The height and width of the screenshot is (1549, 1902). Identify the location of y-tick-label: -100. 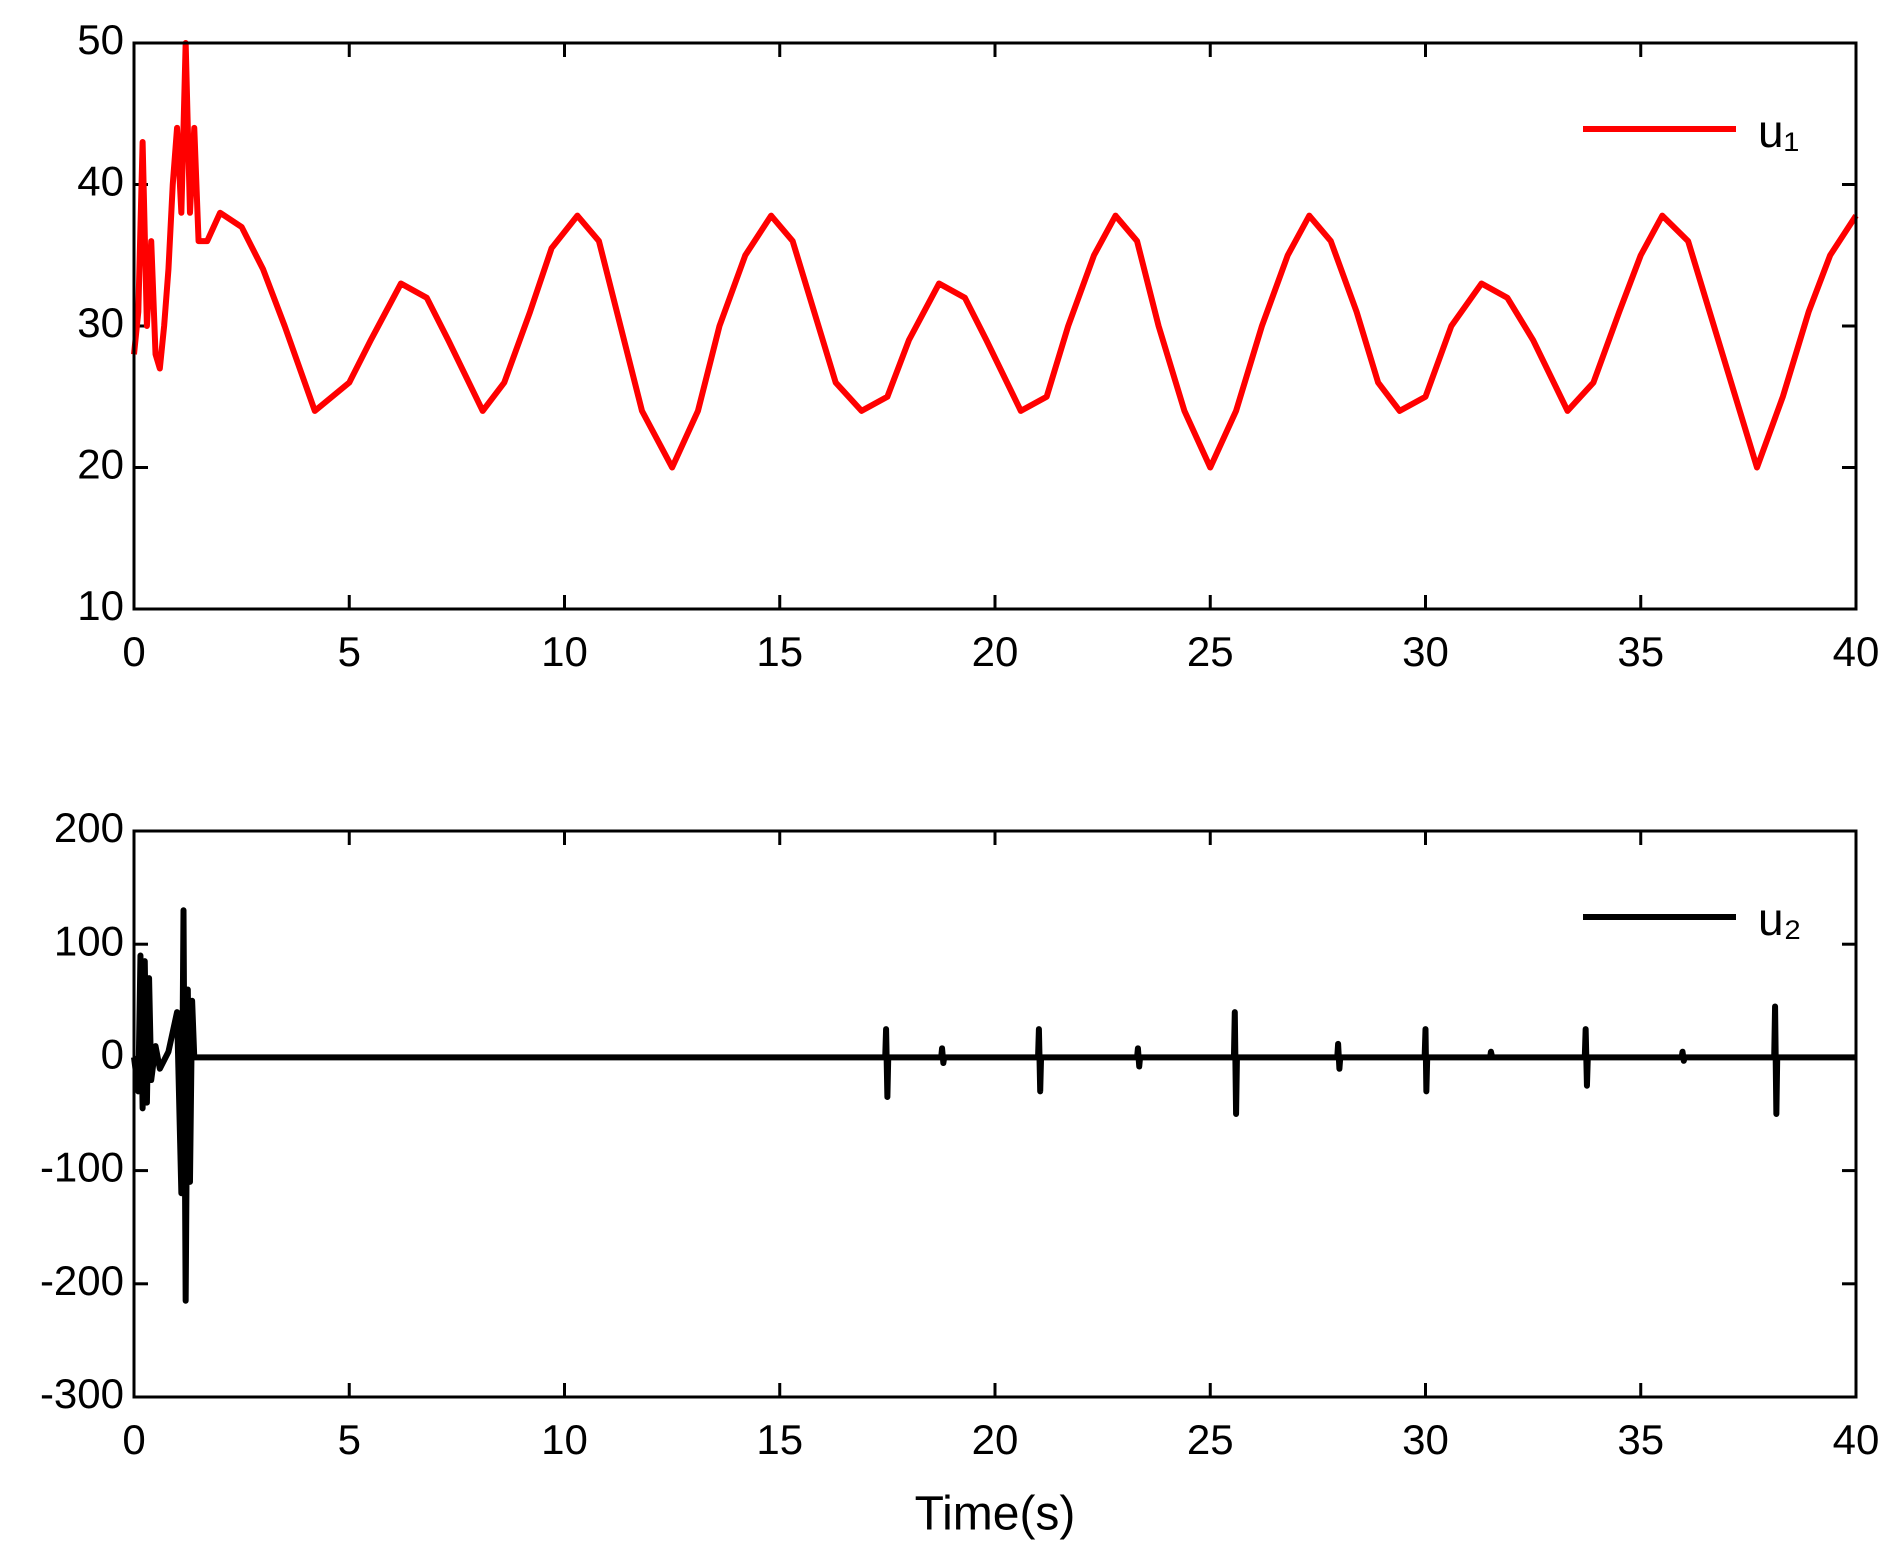
(82, 1167).